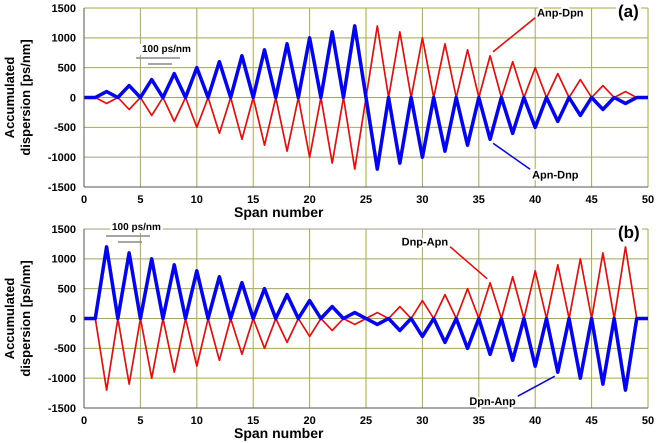  Describe the element at coordinates (560, 14) in the screenshot. I see `text: Anp-Dpn` at that location.